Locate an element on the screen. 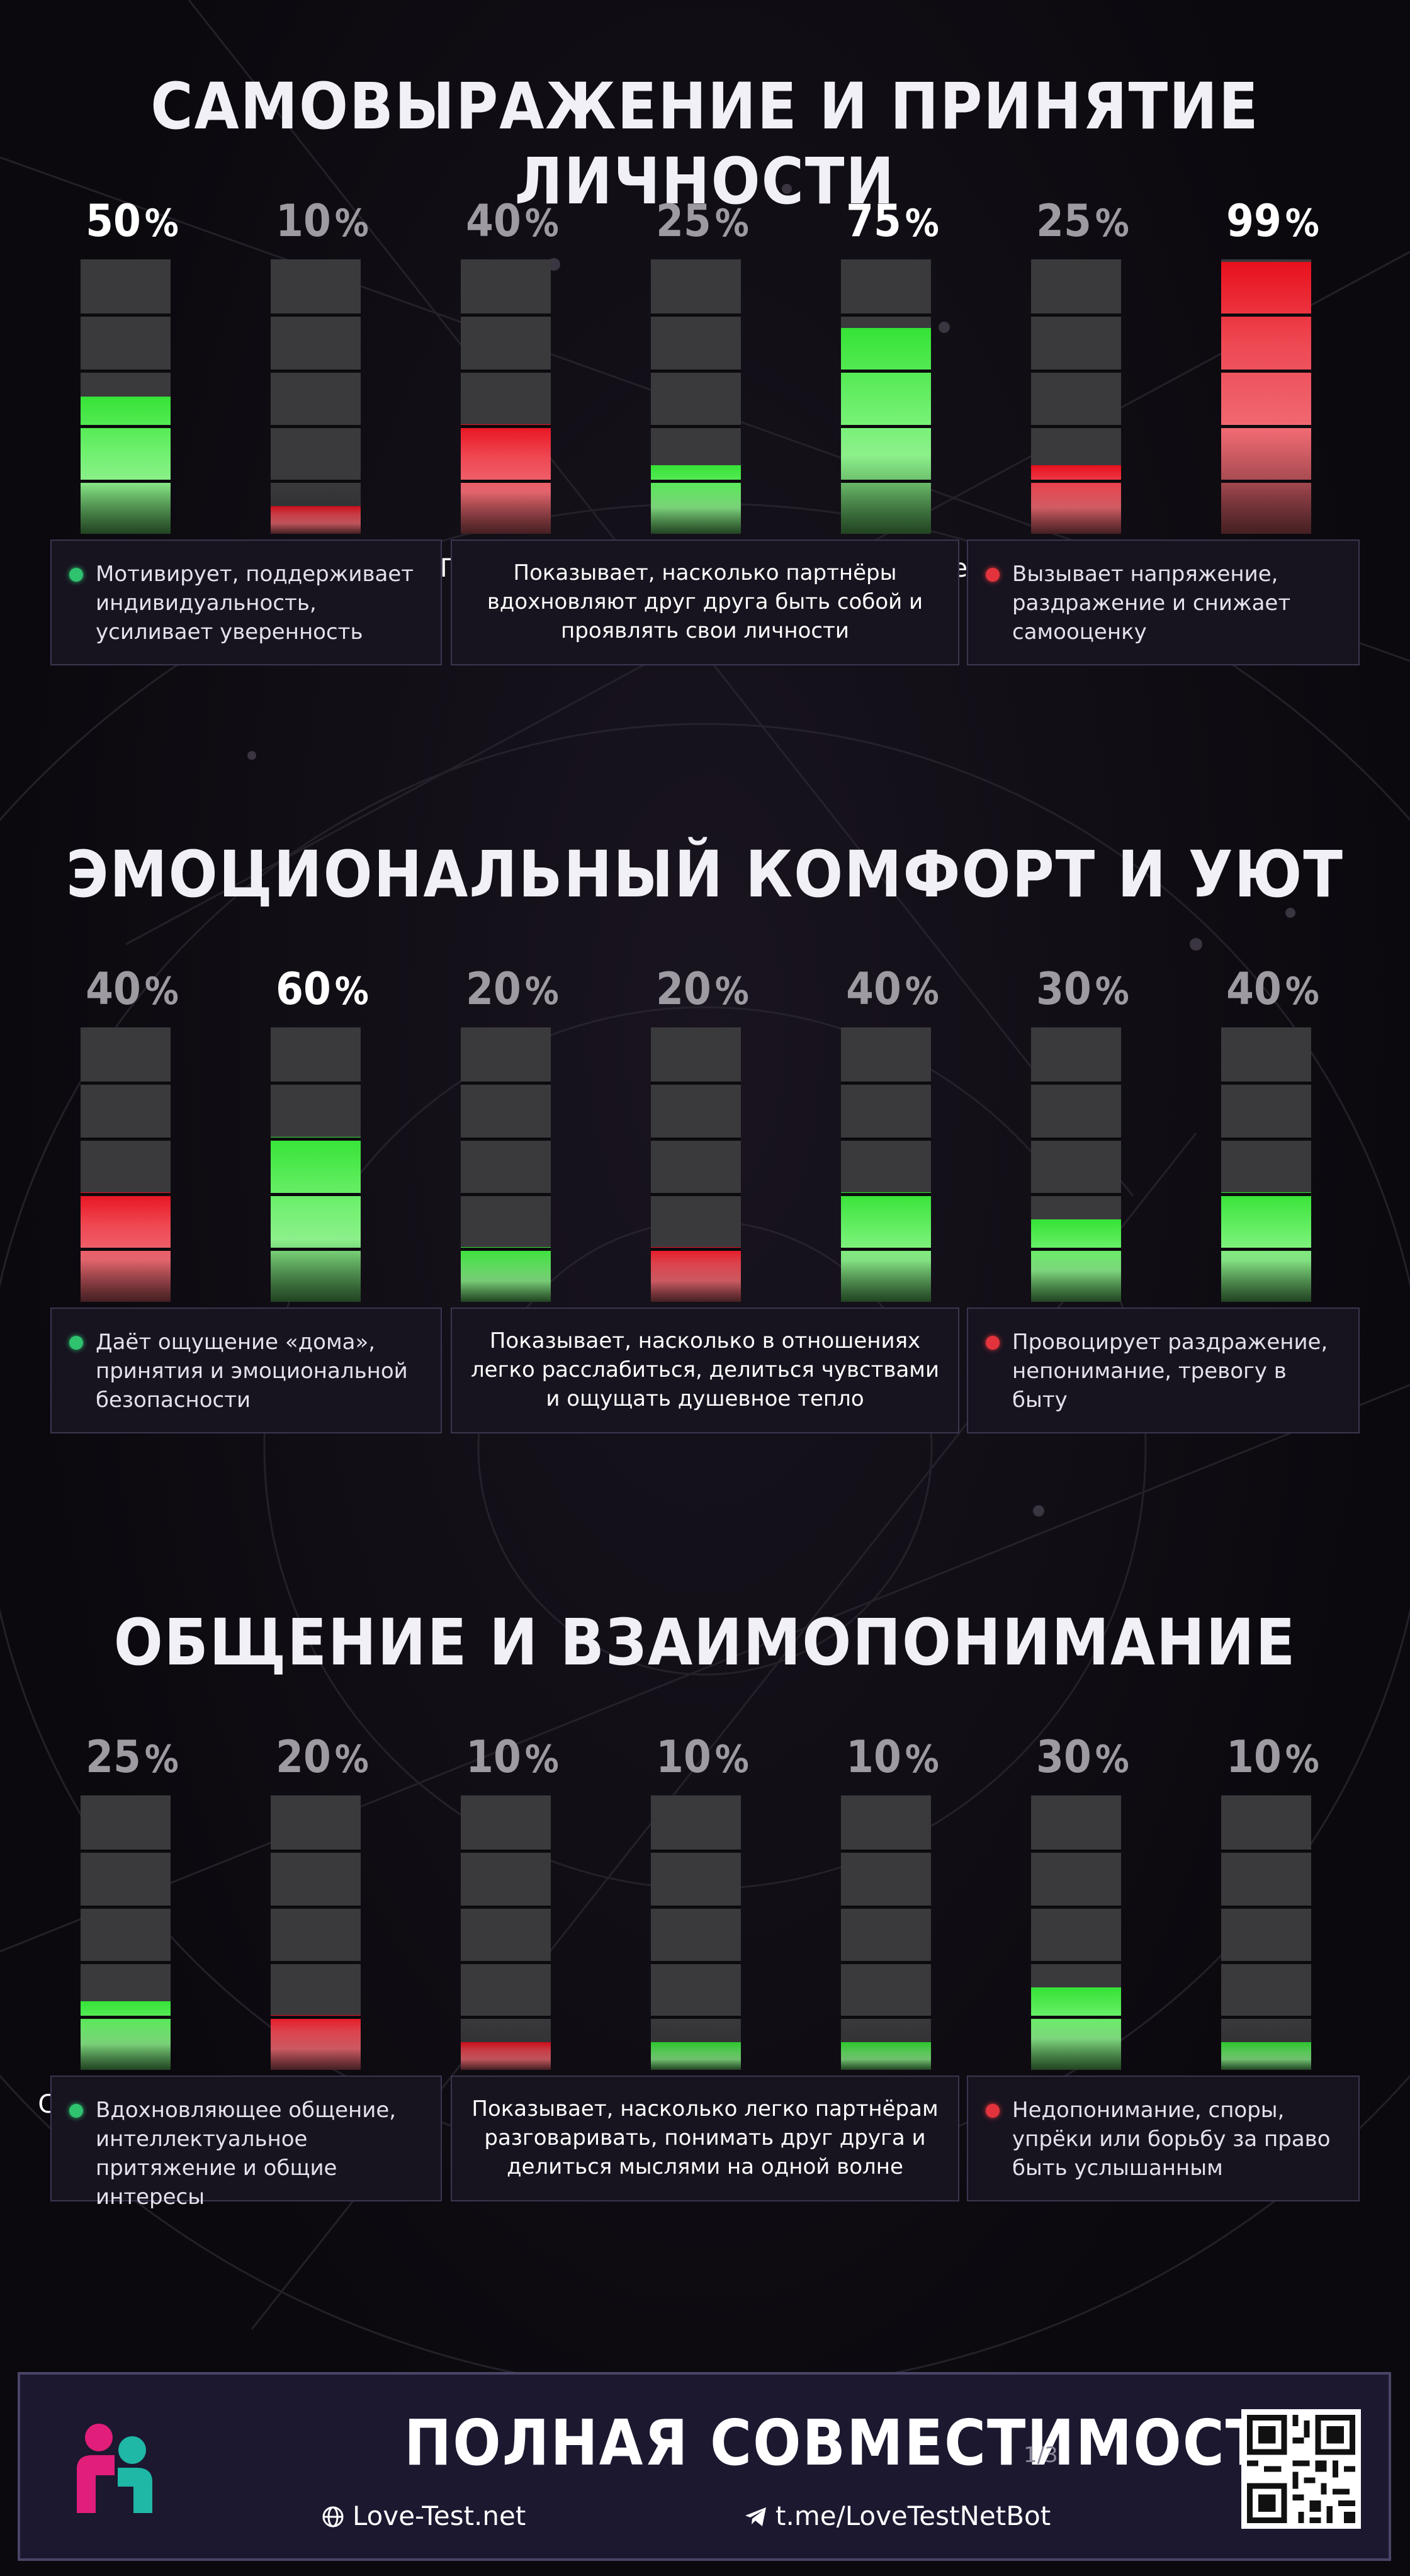 The image size is (1410, 2576). site-link: Love-Test.net is located at coordinates (423, 2515).